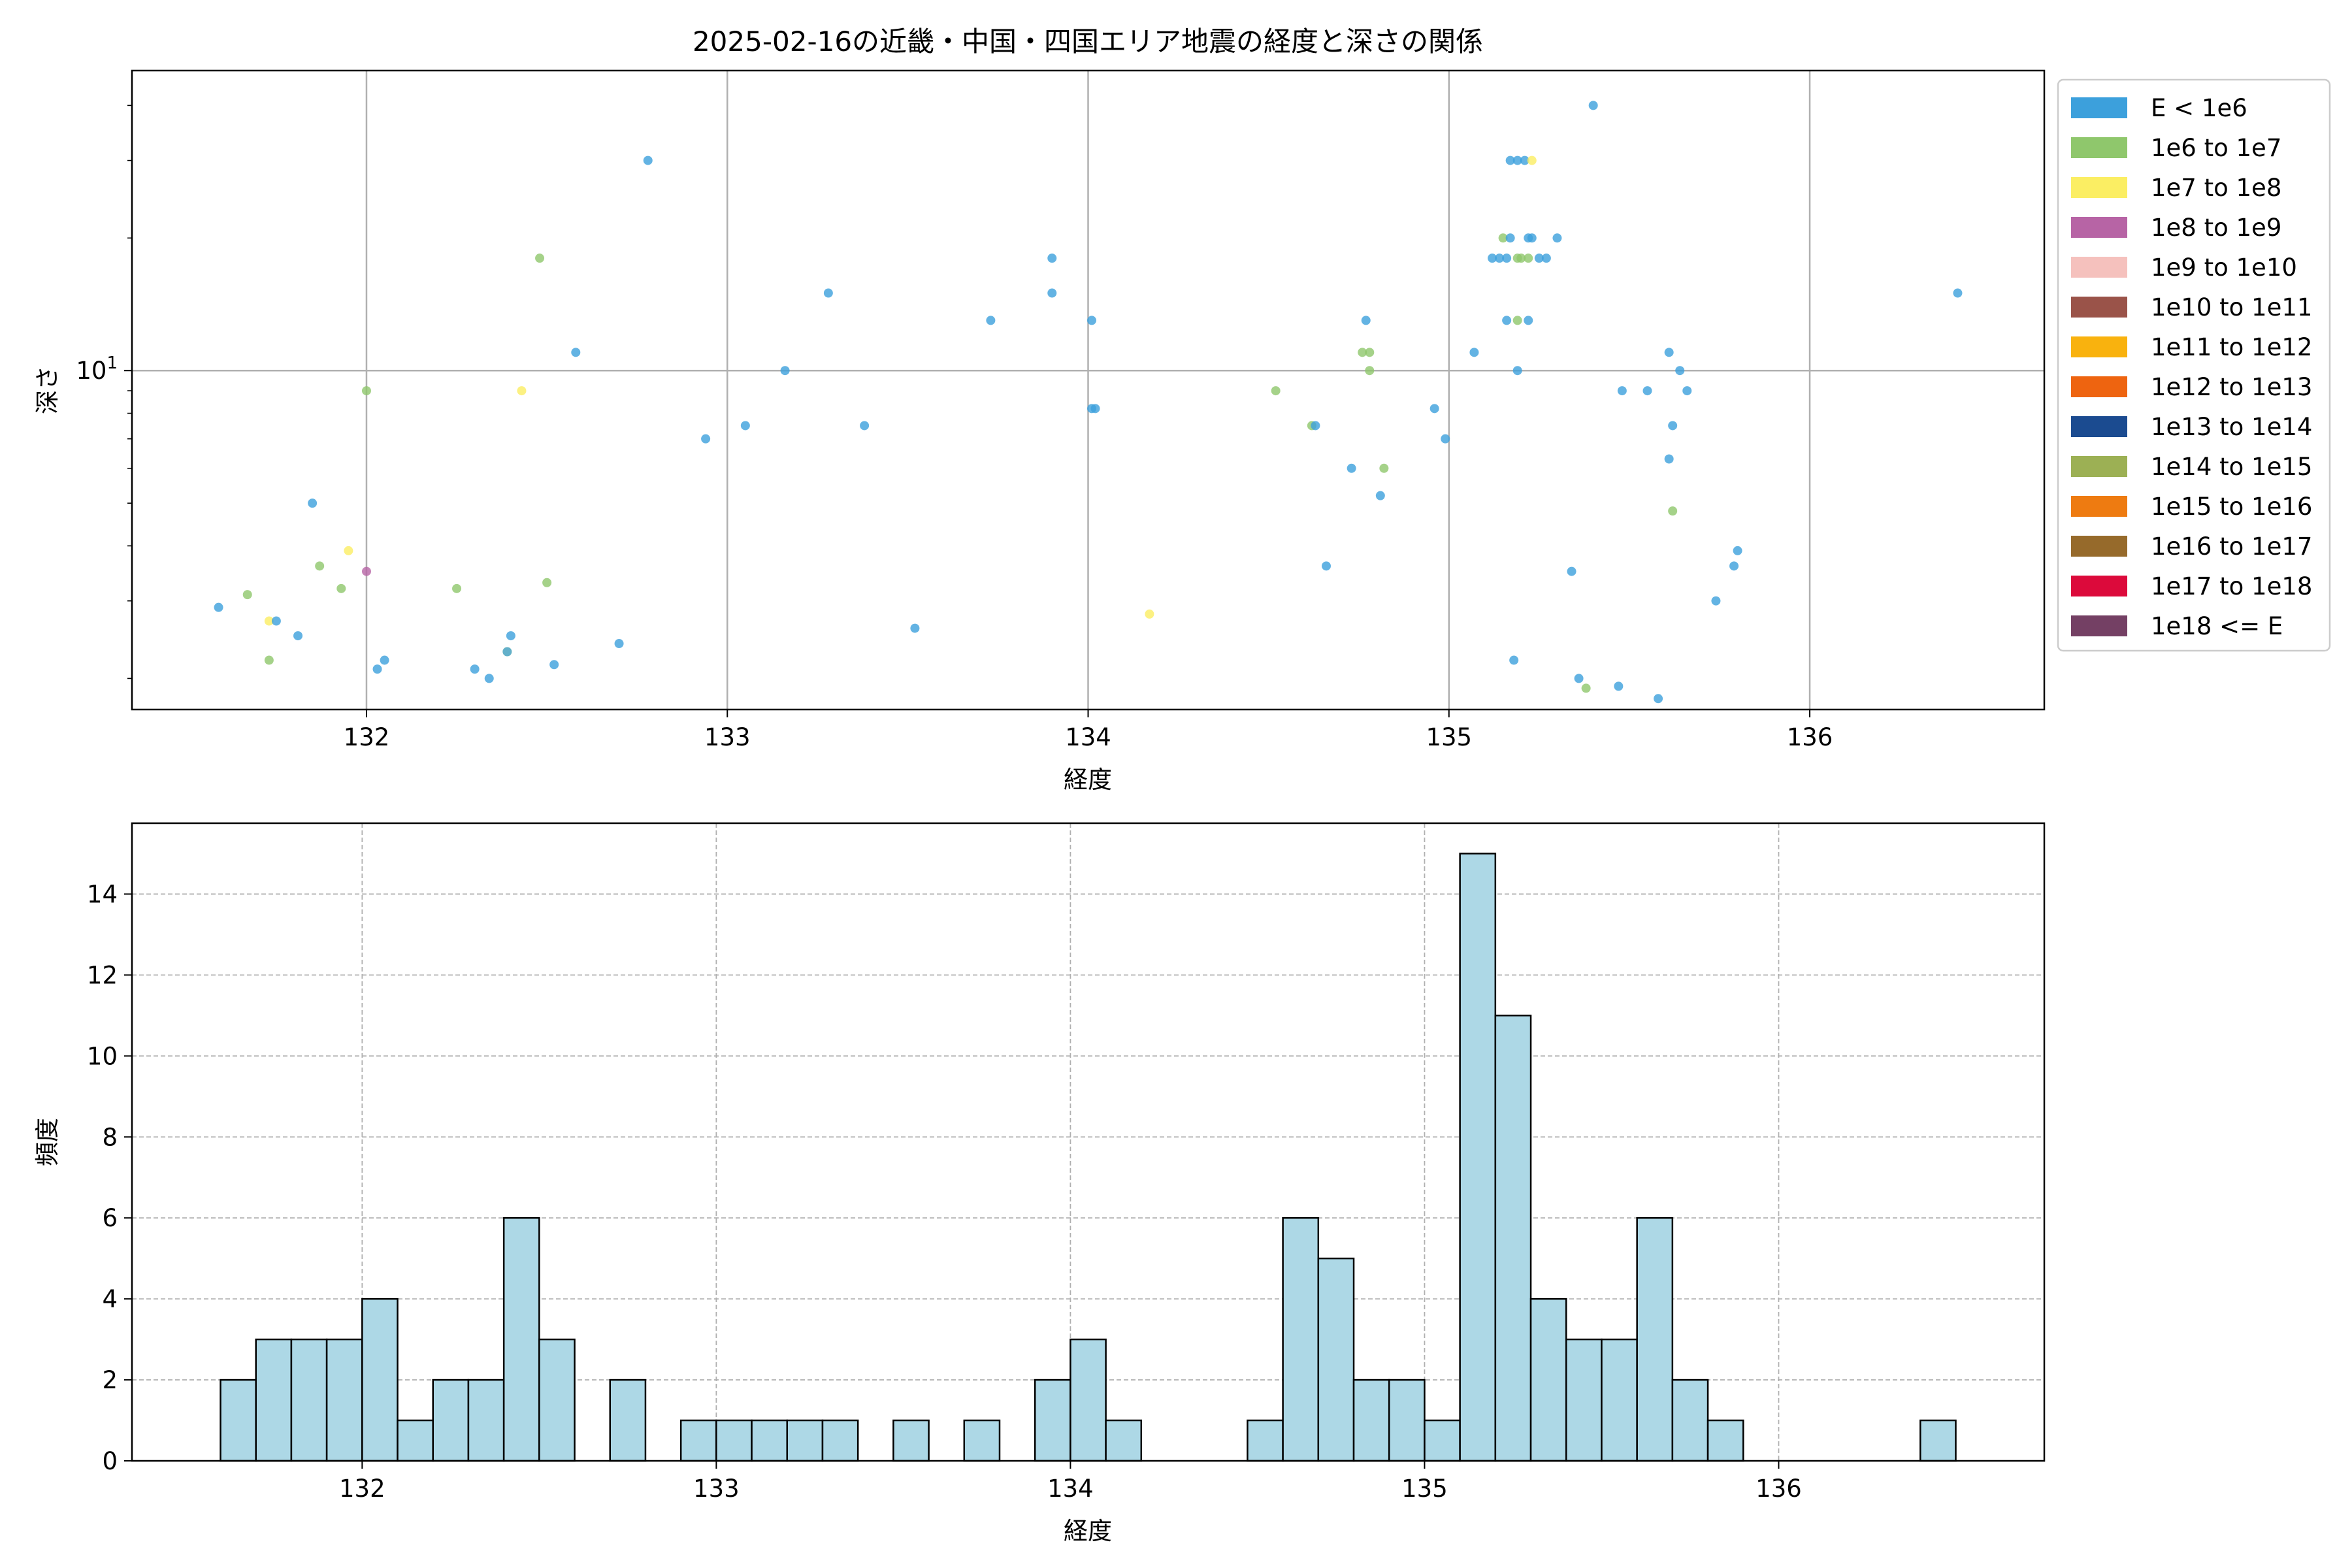 Image resolution: width=2352 pixels, height=1568 pixels. Describe the element at coordinates (47, 1142) in the screenshot. I see `histogram-y-axis-label: 頻度` at that location.